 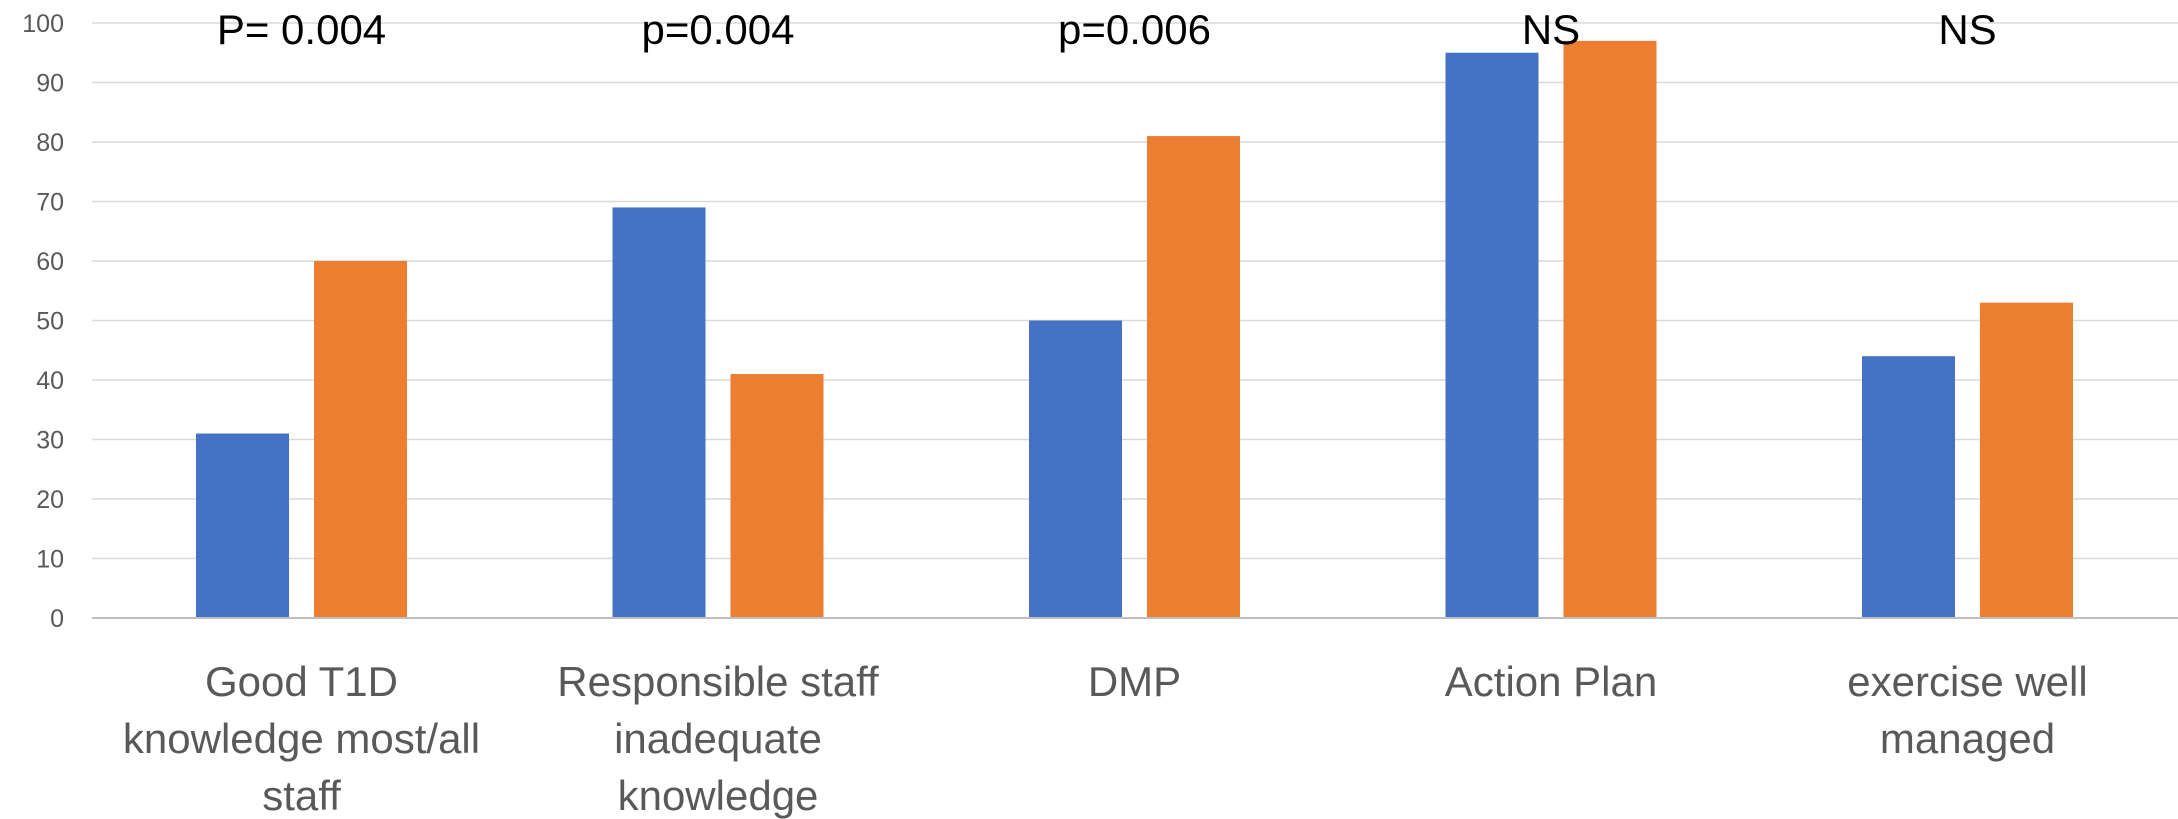 I want to click on bar-series2-cat2, so click(x=777, y=496).